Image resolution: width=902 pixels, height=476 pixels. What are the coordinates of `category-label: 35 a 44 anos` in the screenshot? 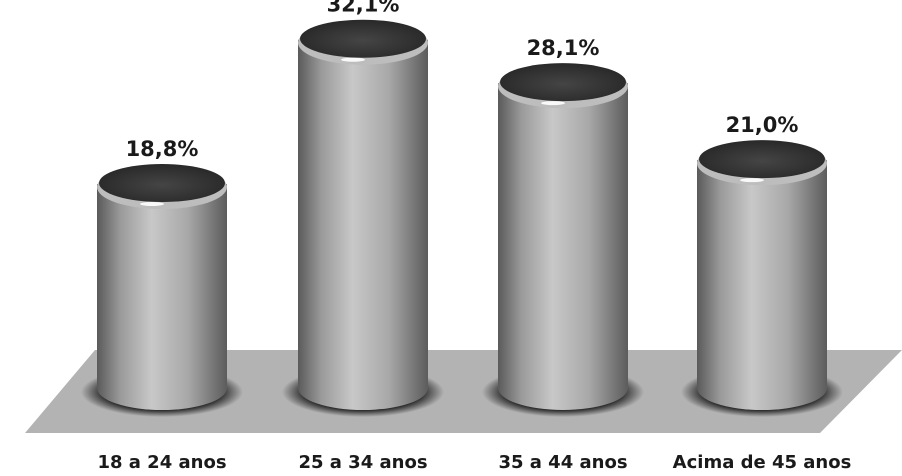 It's located at (562, 462).